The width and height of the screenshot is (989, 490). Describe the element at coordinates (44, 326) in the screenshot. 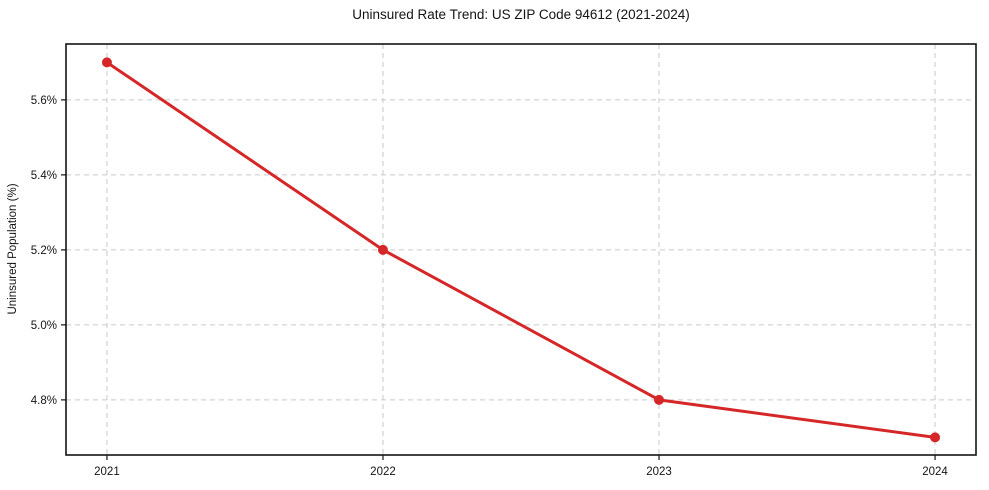

I see `y-tick-label: 5.0%` at that location.